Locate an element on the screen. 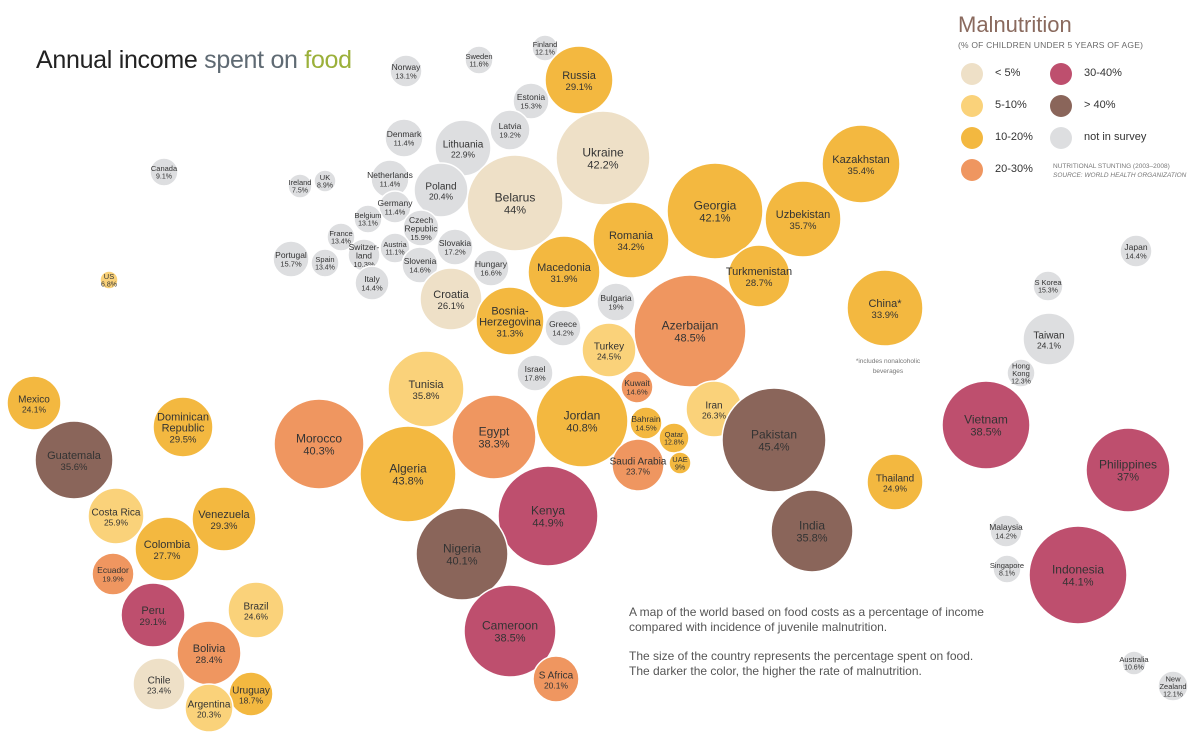 Image resolution: width=1194 pixels, height=741 pixels. country-value: 44.9% is located at coordinates (547, 524).